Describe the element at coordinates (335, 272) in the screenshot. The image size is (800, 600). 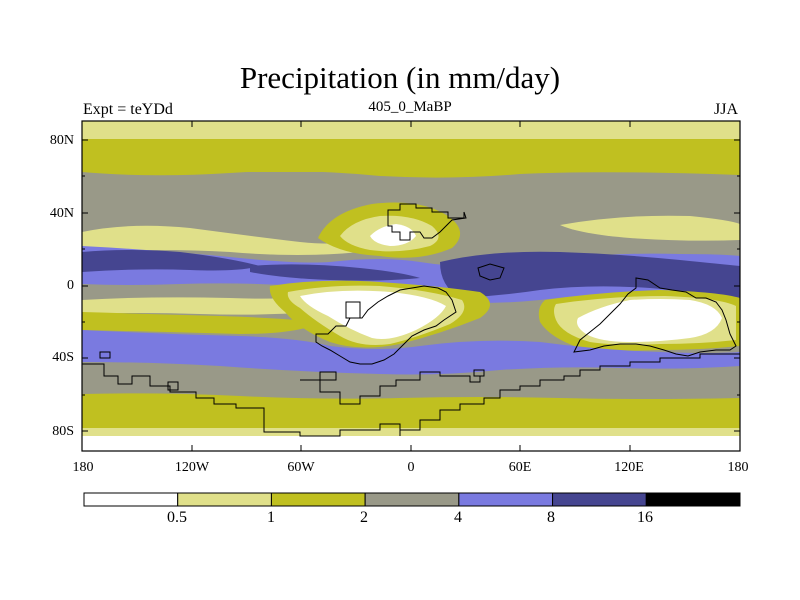
I see `tropical-core-central` at that location.